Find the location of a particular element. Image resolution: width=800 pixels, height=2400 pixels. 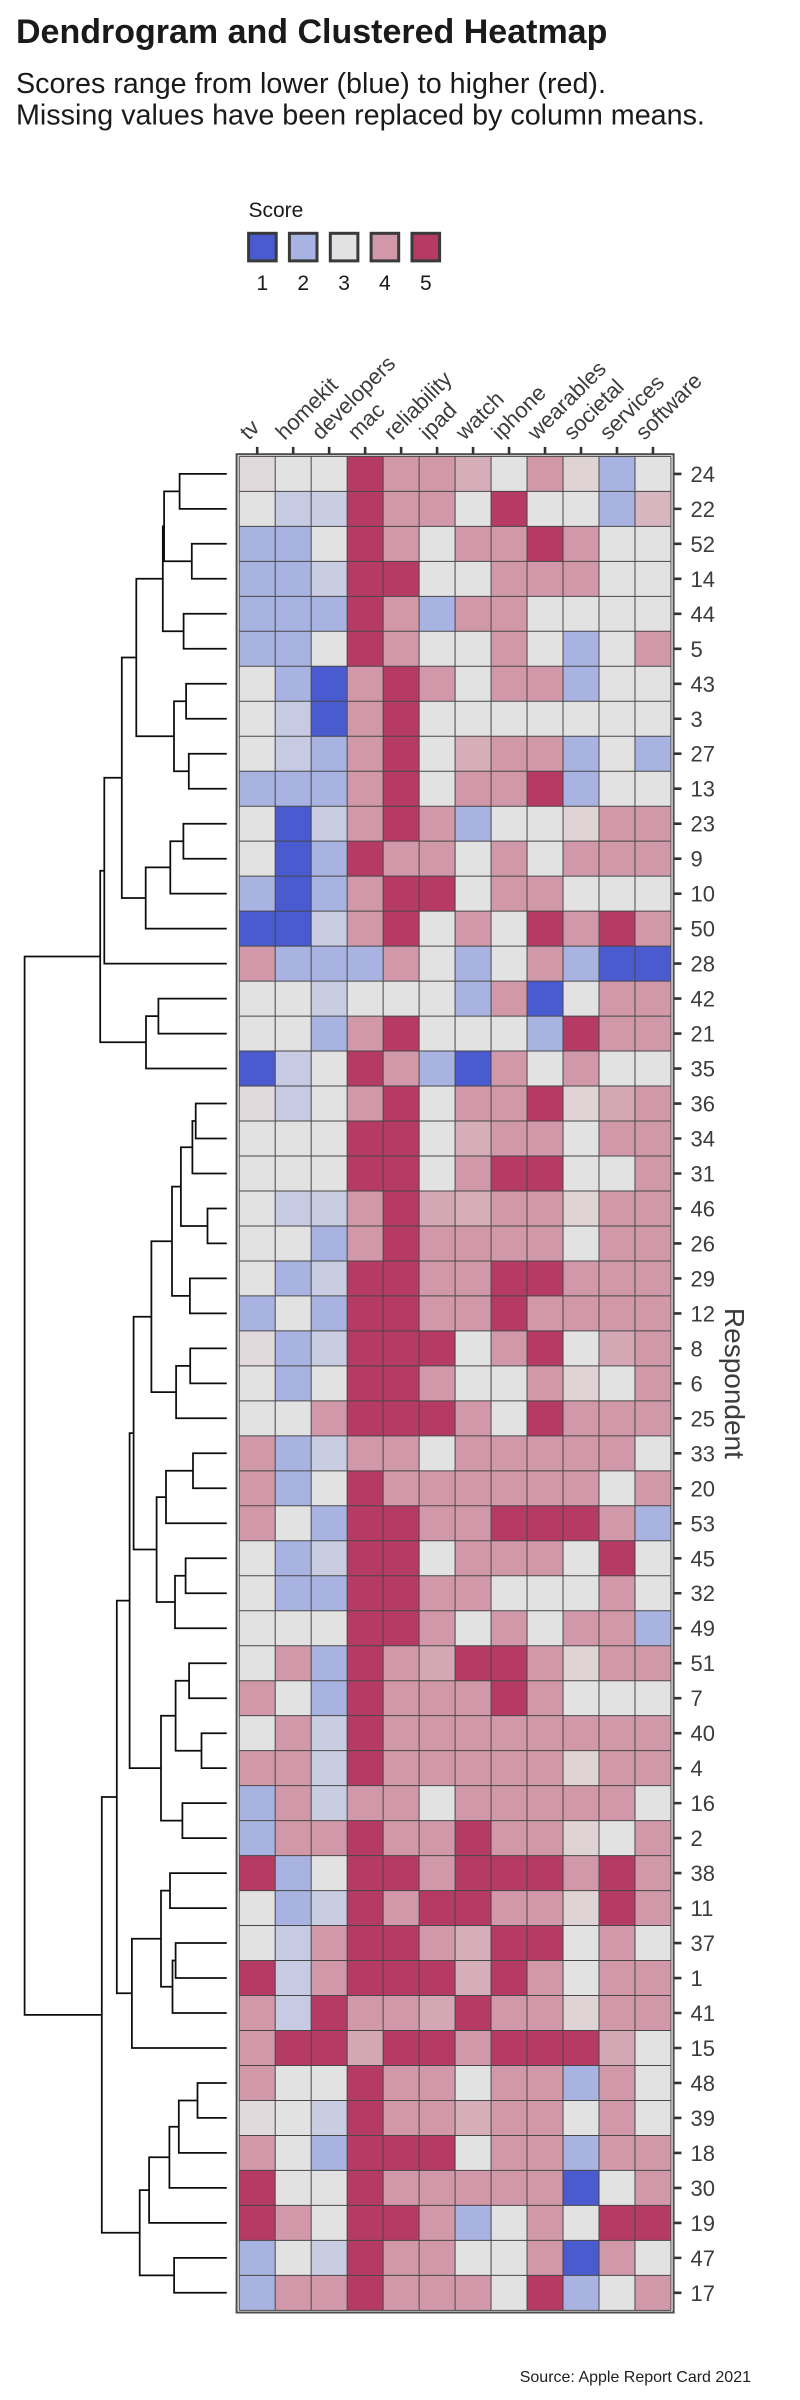

svg-text: 47 is located at coordinates (703, 2258).